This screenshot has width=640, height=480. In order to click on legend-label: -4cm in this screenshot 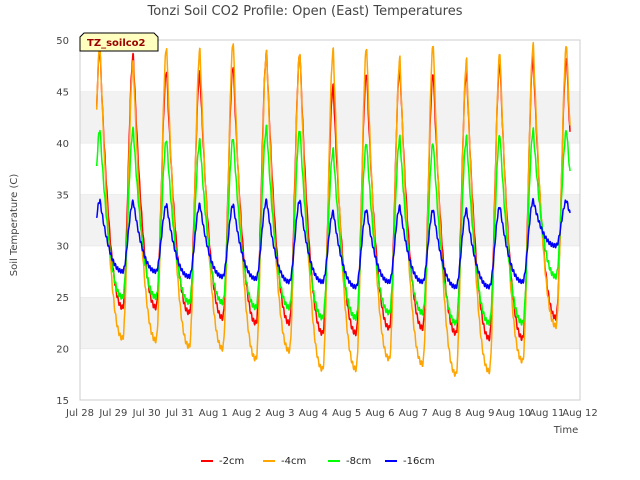, I will do `click(293, 461)`.